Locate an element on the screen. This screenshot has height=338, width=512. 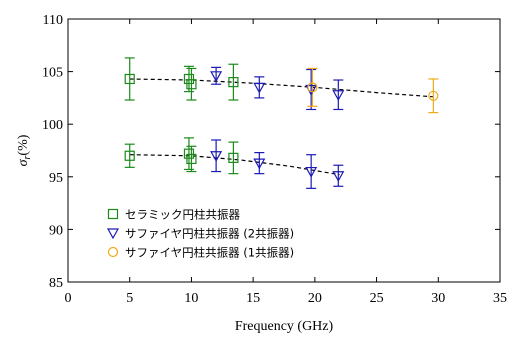
y-axis-subscript: r is located at coordinates (27, 158).